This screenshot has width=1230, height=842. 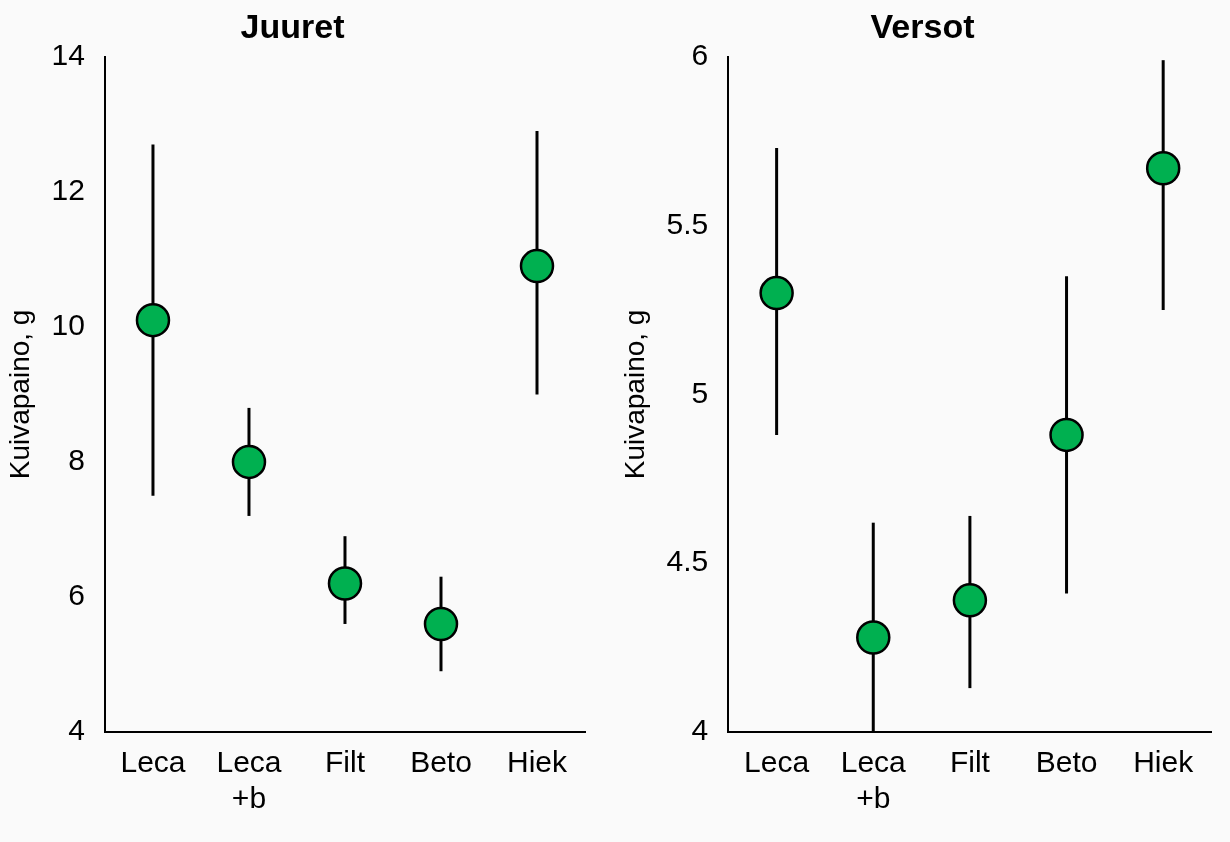 What do you see at coordinates (68, 190) in the screenshot?
I see `y-tick-label: 12` at bounding box center [68, 190].